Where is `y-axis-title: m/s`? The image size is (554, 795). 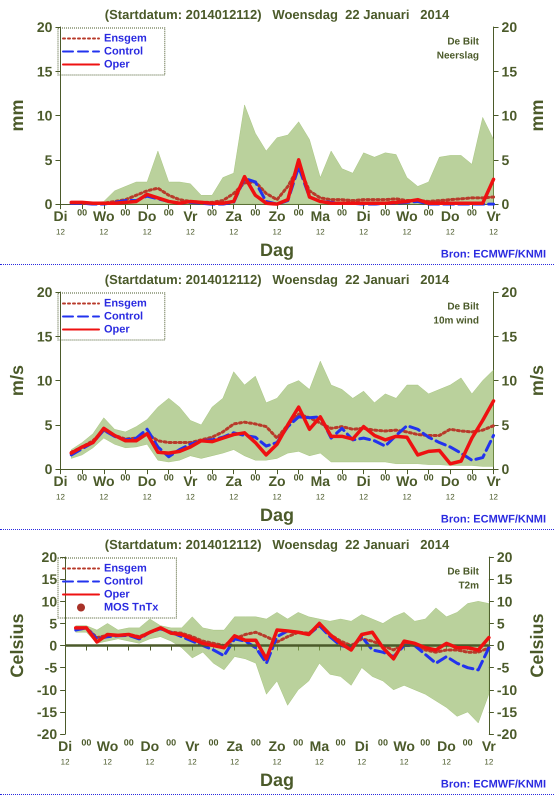
y-axis-title: m/s is located at coordinates (17, 380).